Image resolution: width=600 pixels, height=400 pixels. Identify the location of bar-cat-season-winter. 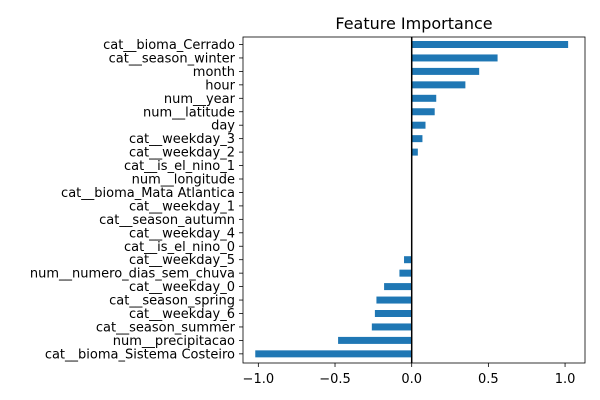
(454, 58).